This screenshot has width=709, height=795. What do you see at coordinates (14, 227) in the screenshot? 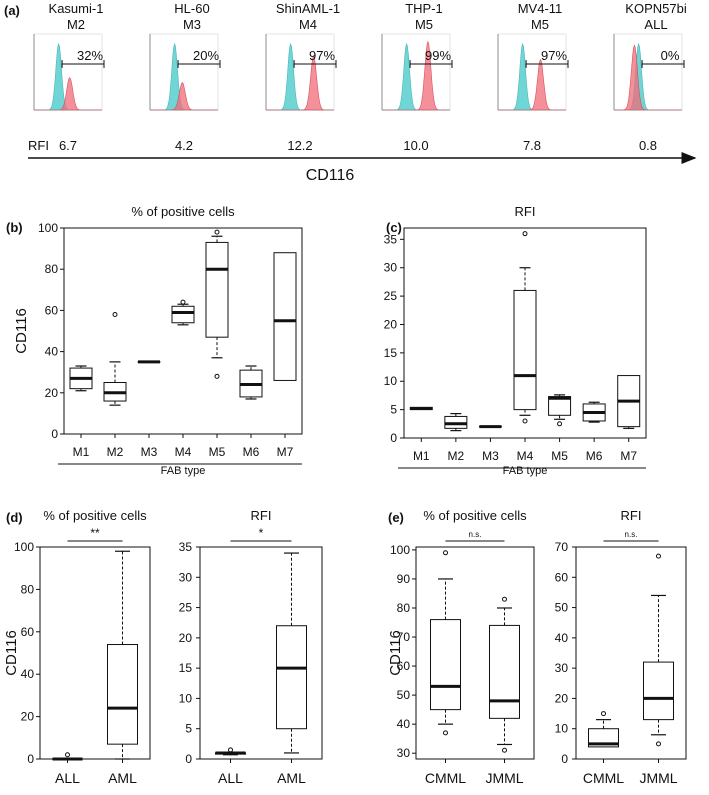
I see `panel-b-letter: (b)` at bounding box center [14, 227].